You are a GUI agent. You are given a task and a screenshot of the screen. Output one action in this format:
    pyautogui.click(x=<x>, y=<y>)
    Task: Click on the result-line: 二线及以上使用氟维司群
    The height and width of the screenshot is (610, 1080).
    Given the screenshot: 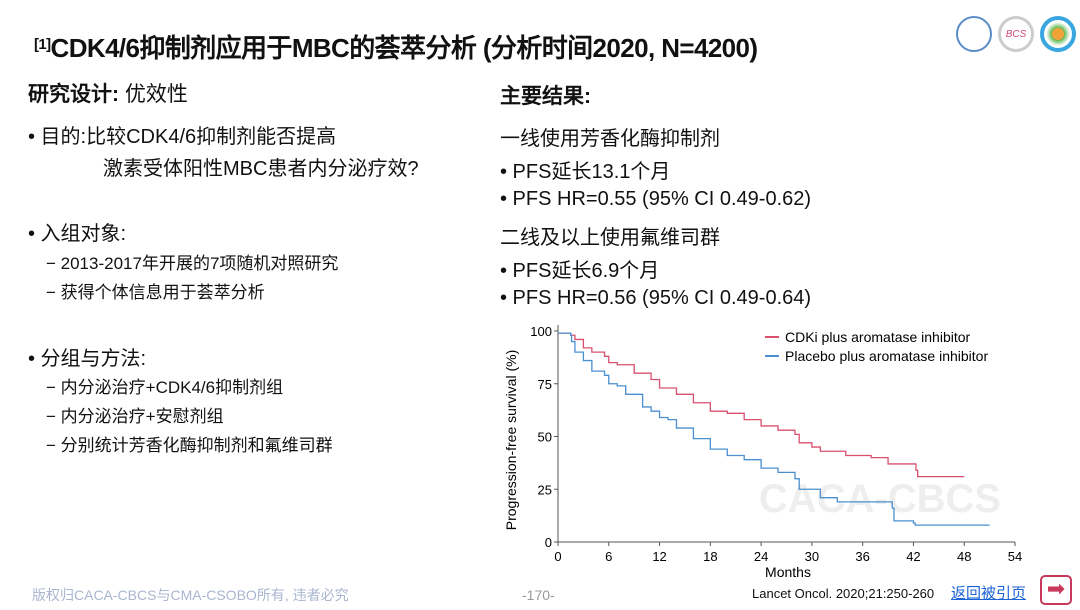 What is the action you would take?
    pyautogui.click(x=610, y=238)
    